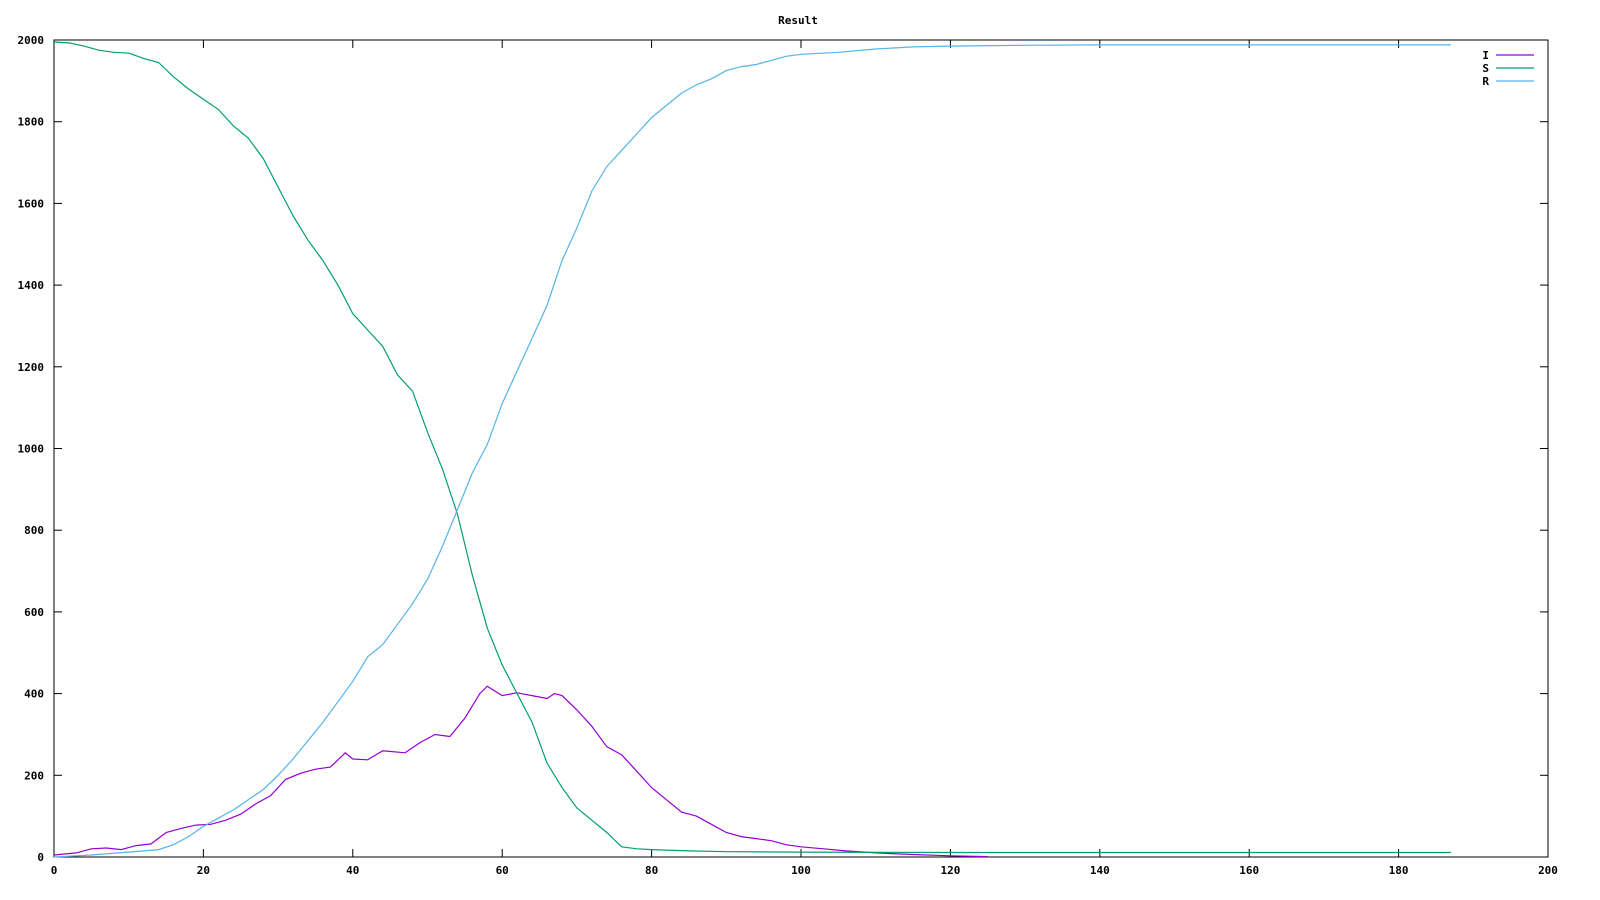 Image resolution: width=1600 pixels, height=900 pixels. What do you see at coordinates (950, 870) in the screenshot?
I see `x-tick-label: 120` at bounding box center [950, 870].